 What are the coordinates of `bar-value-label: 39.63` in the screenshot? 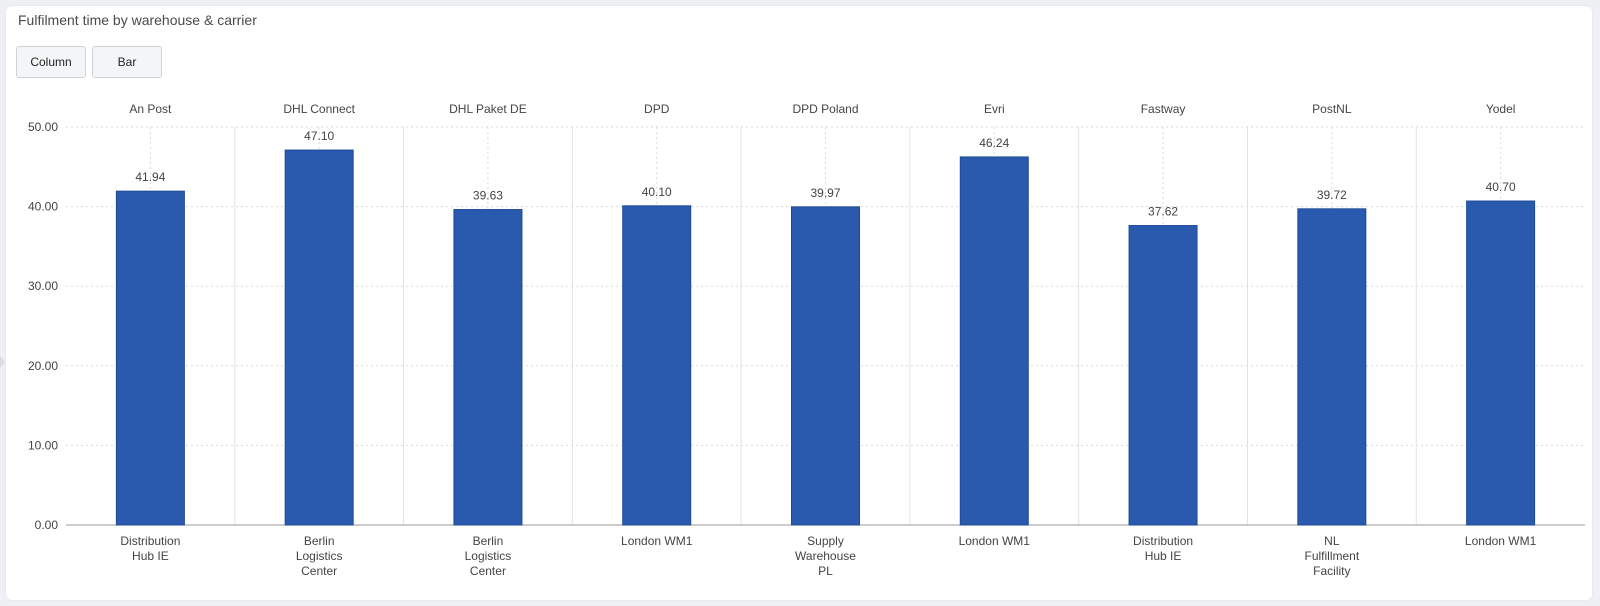 It's located at (488, 196).